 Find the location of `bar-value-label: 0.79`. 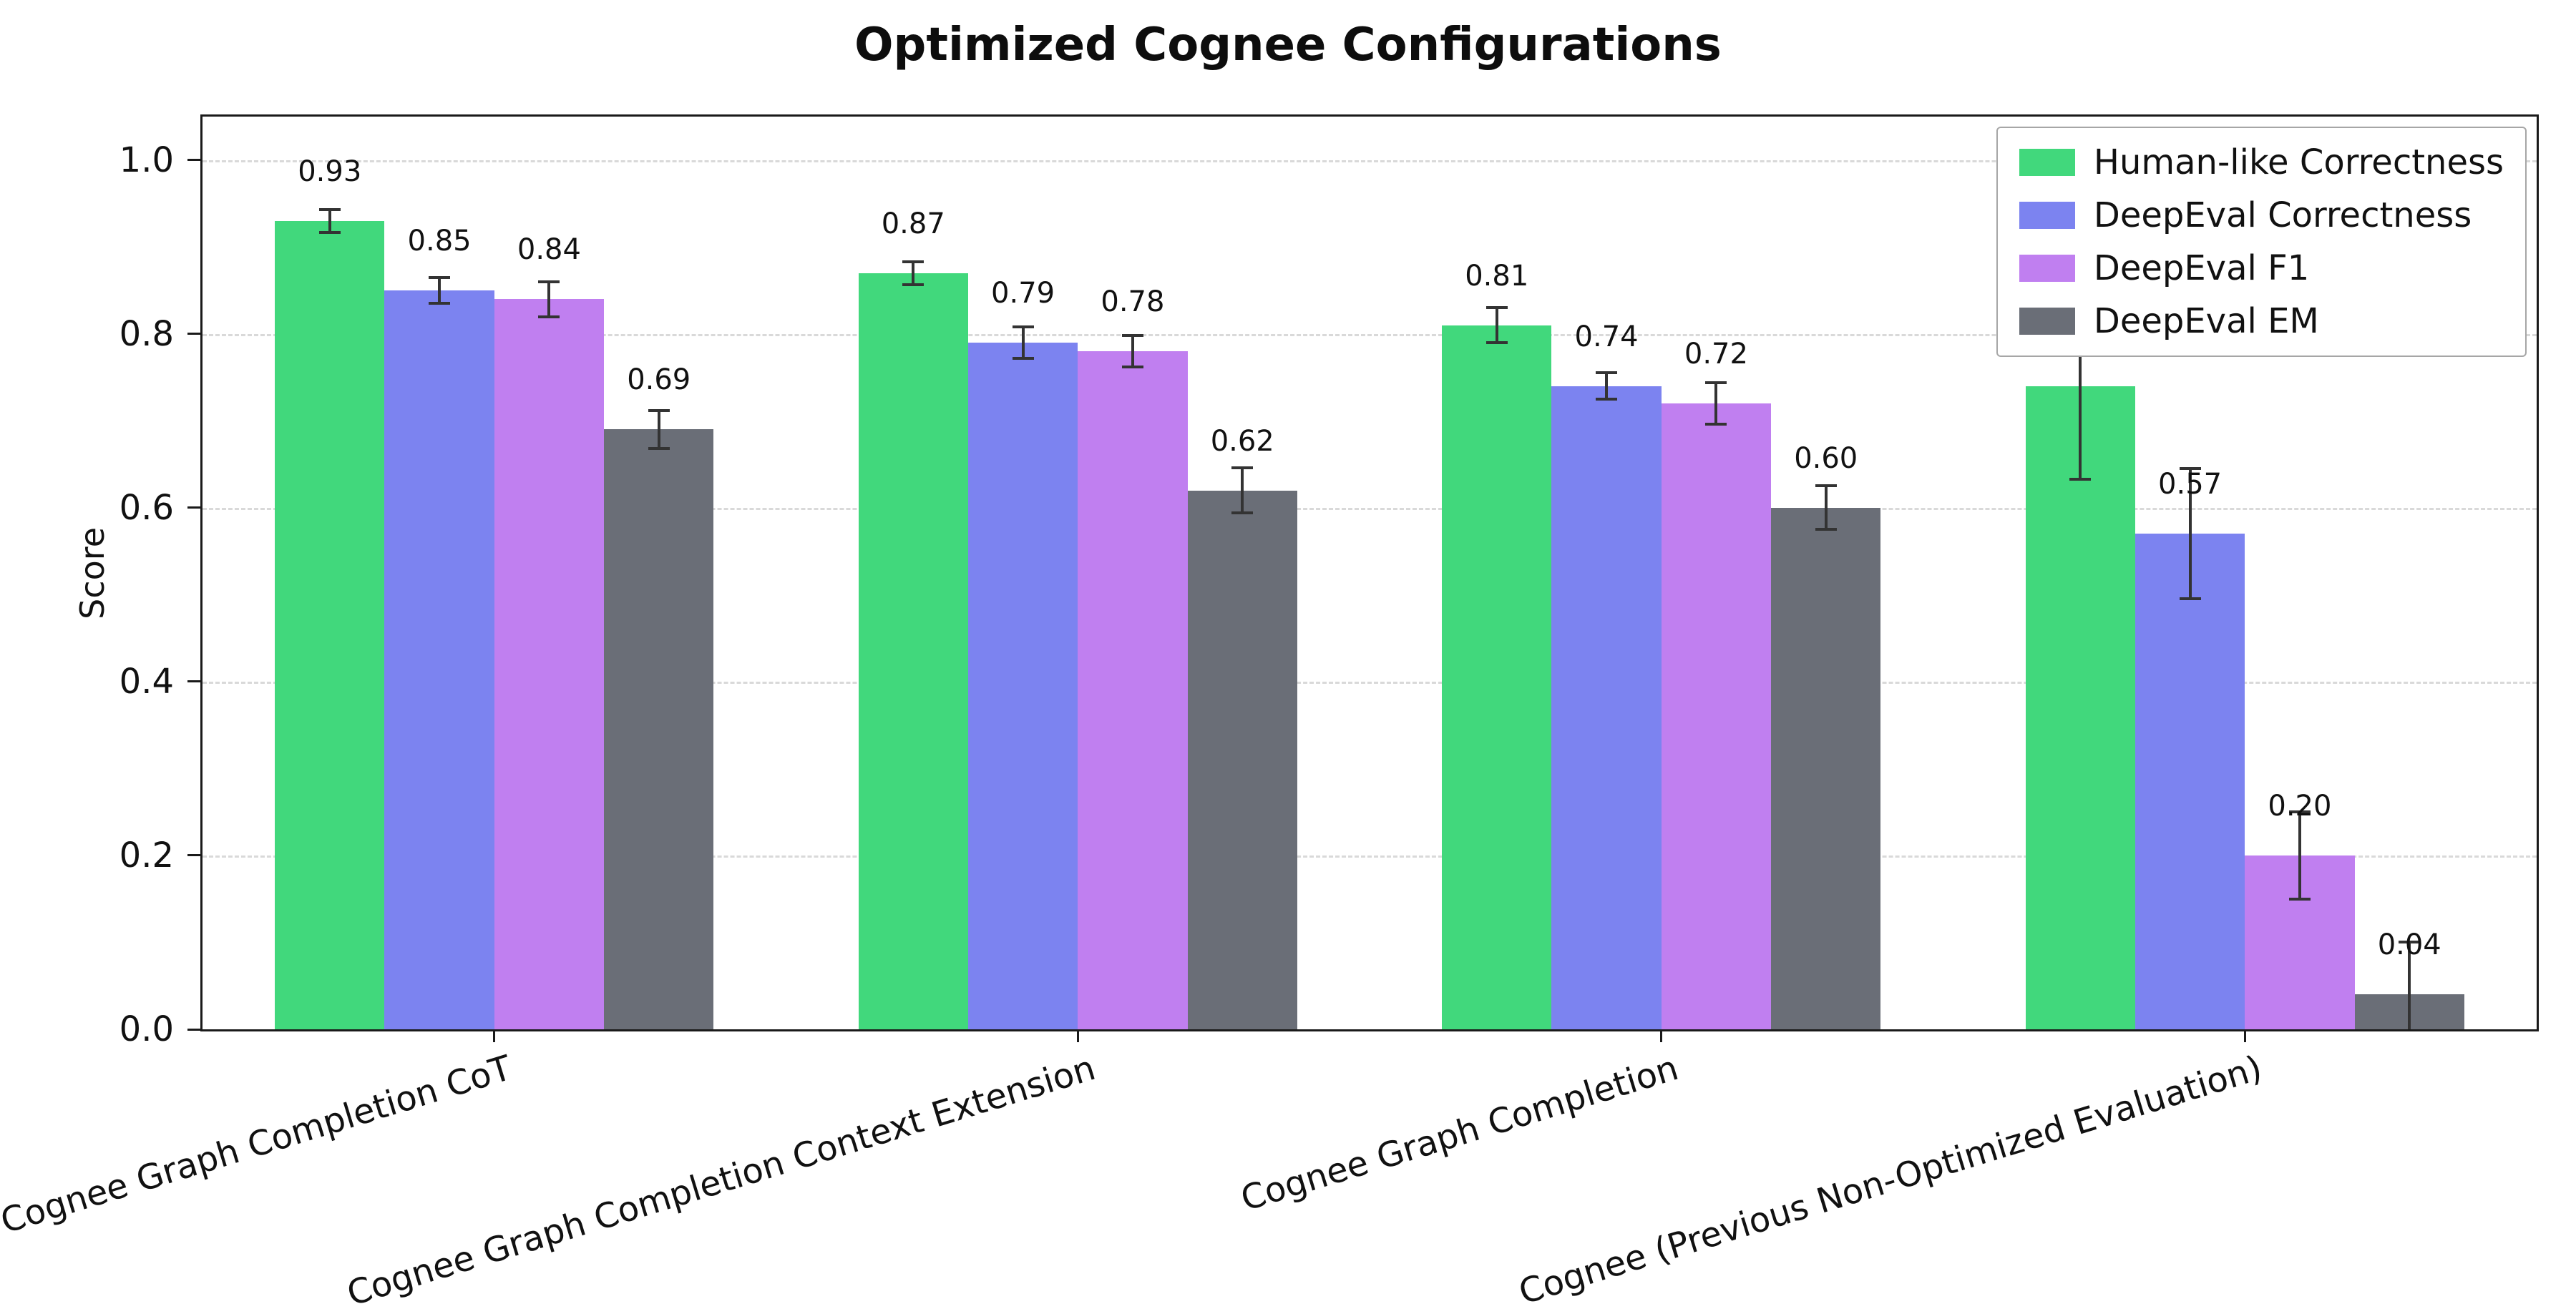

bar-value-label: 0.79 is located at coordinates (1023, 293).